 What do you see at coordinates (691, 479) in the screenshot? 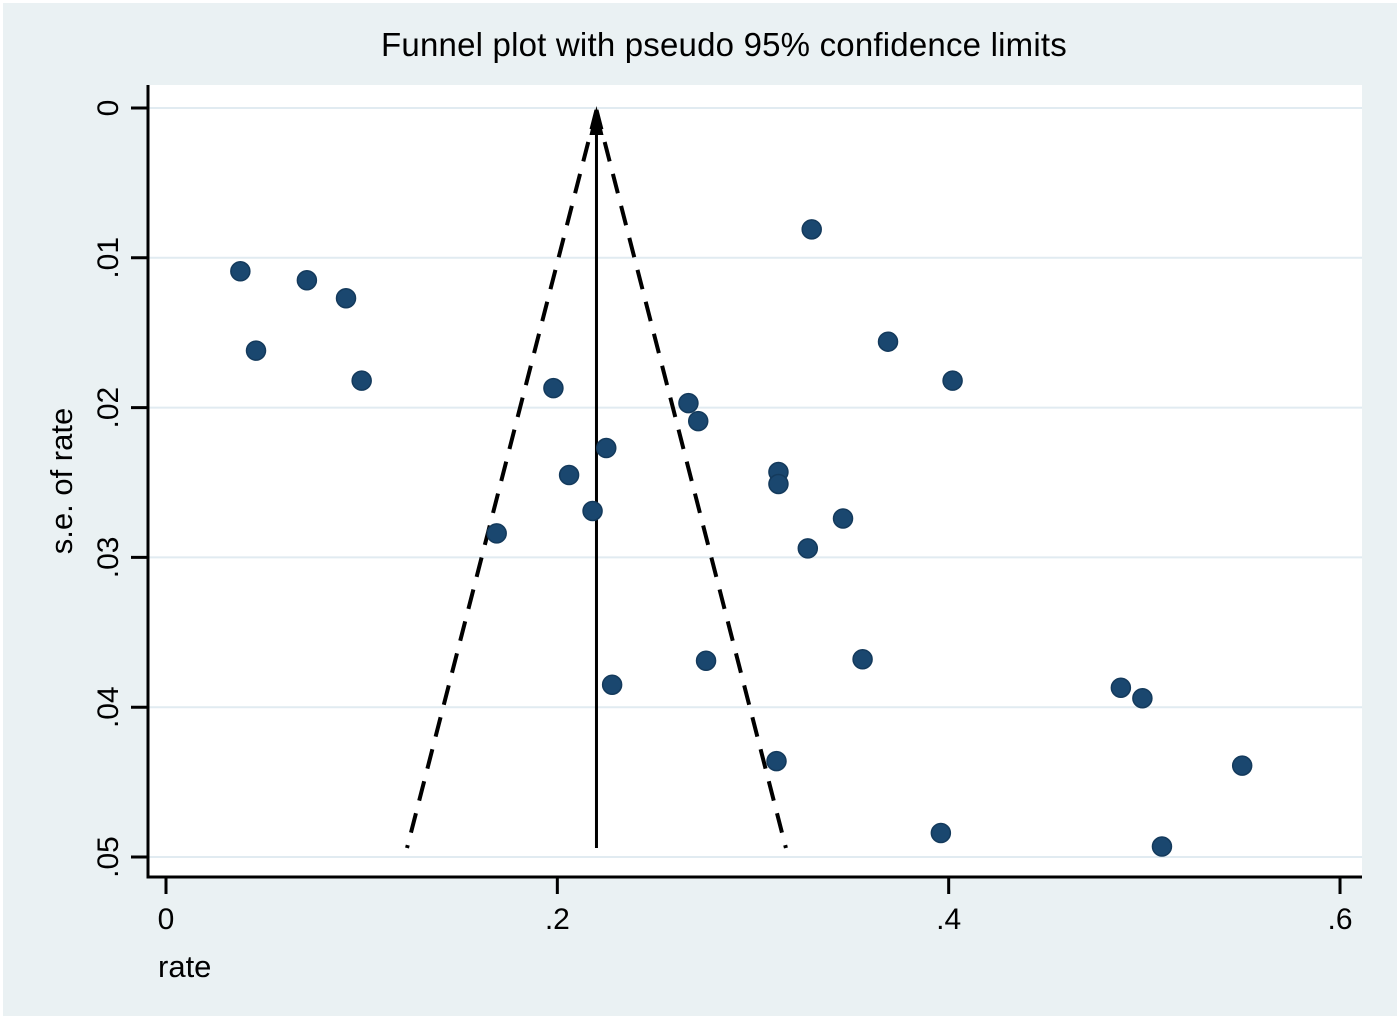
I see `funnel-right-limit-line` at bounding box center [691, 479].